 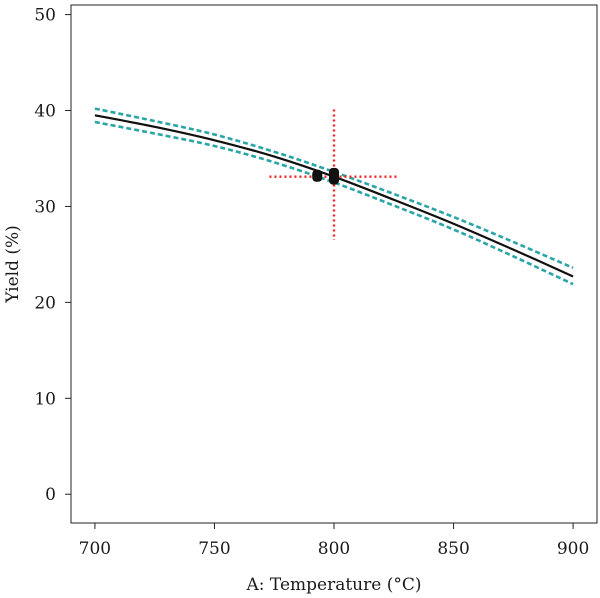 I want to click on y-tick-label: 50, so click(x=45, y=16).